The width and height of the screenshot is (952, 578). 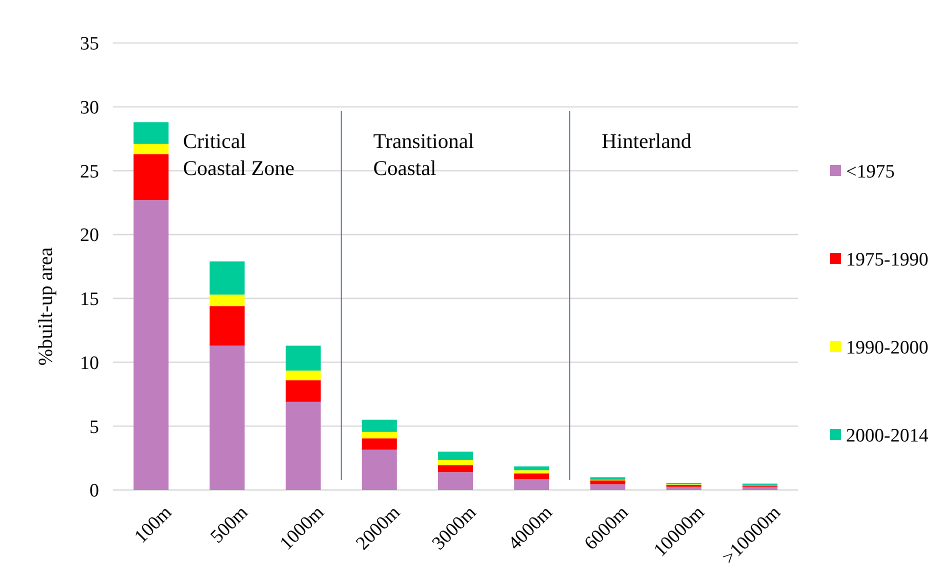 I want to click on y-tick-label: 0, so click(x=94, y=491).